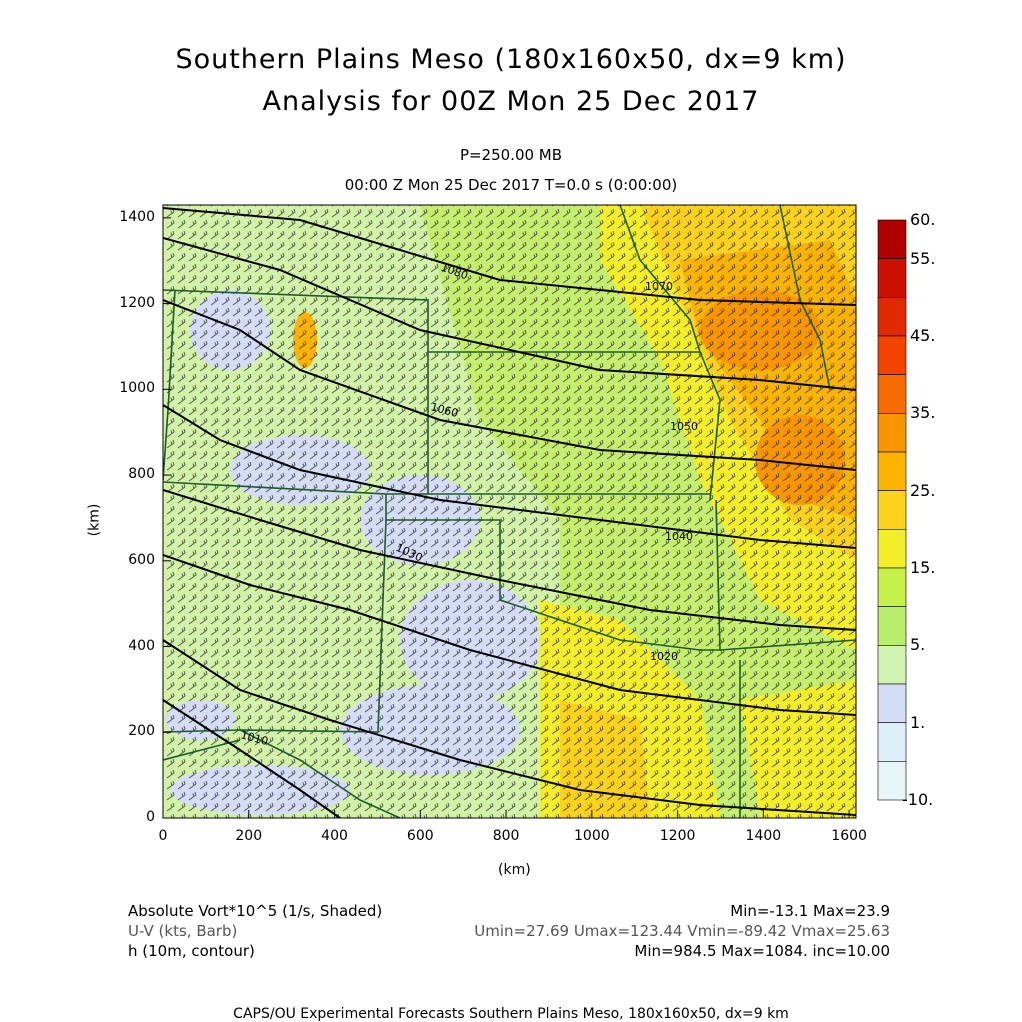  Describe the element at coordinates (141, 645) in the screenshot. I see `y-tick-label: 400` at that location.